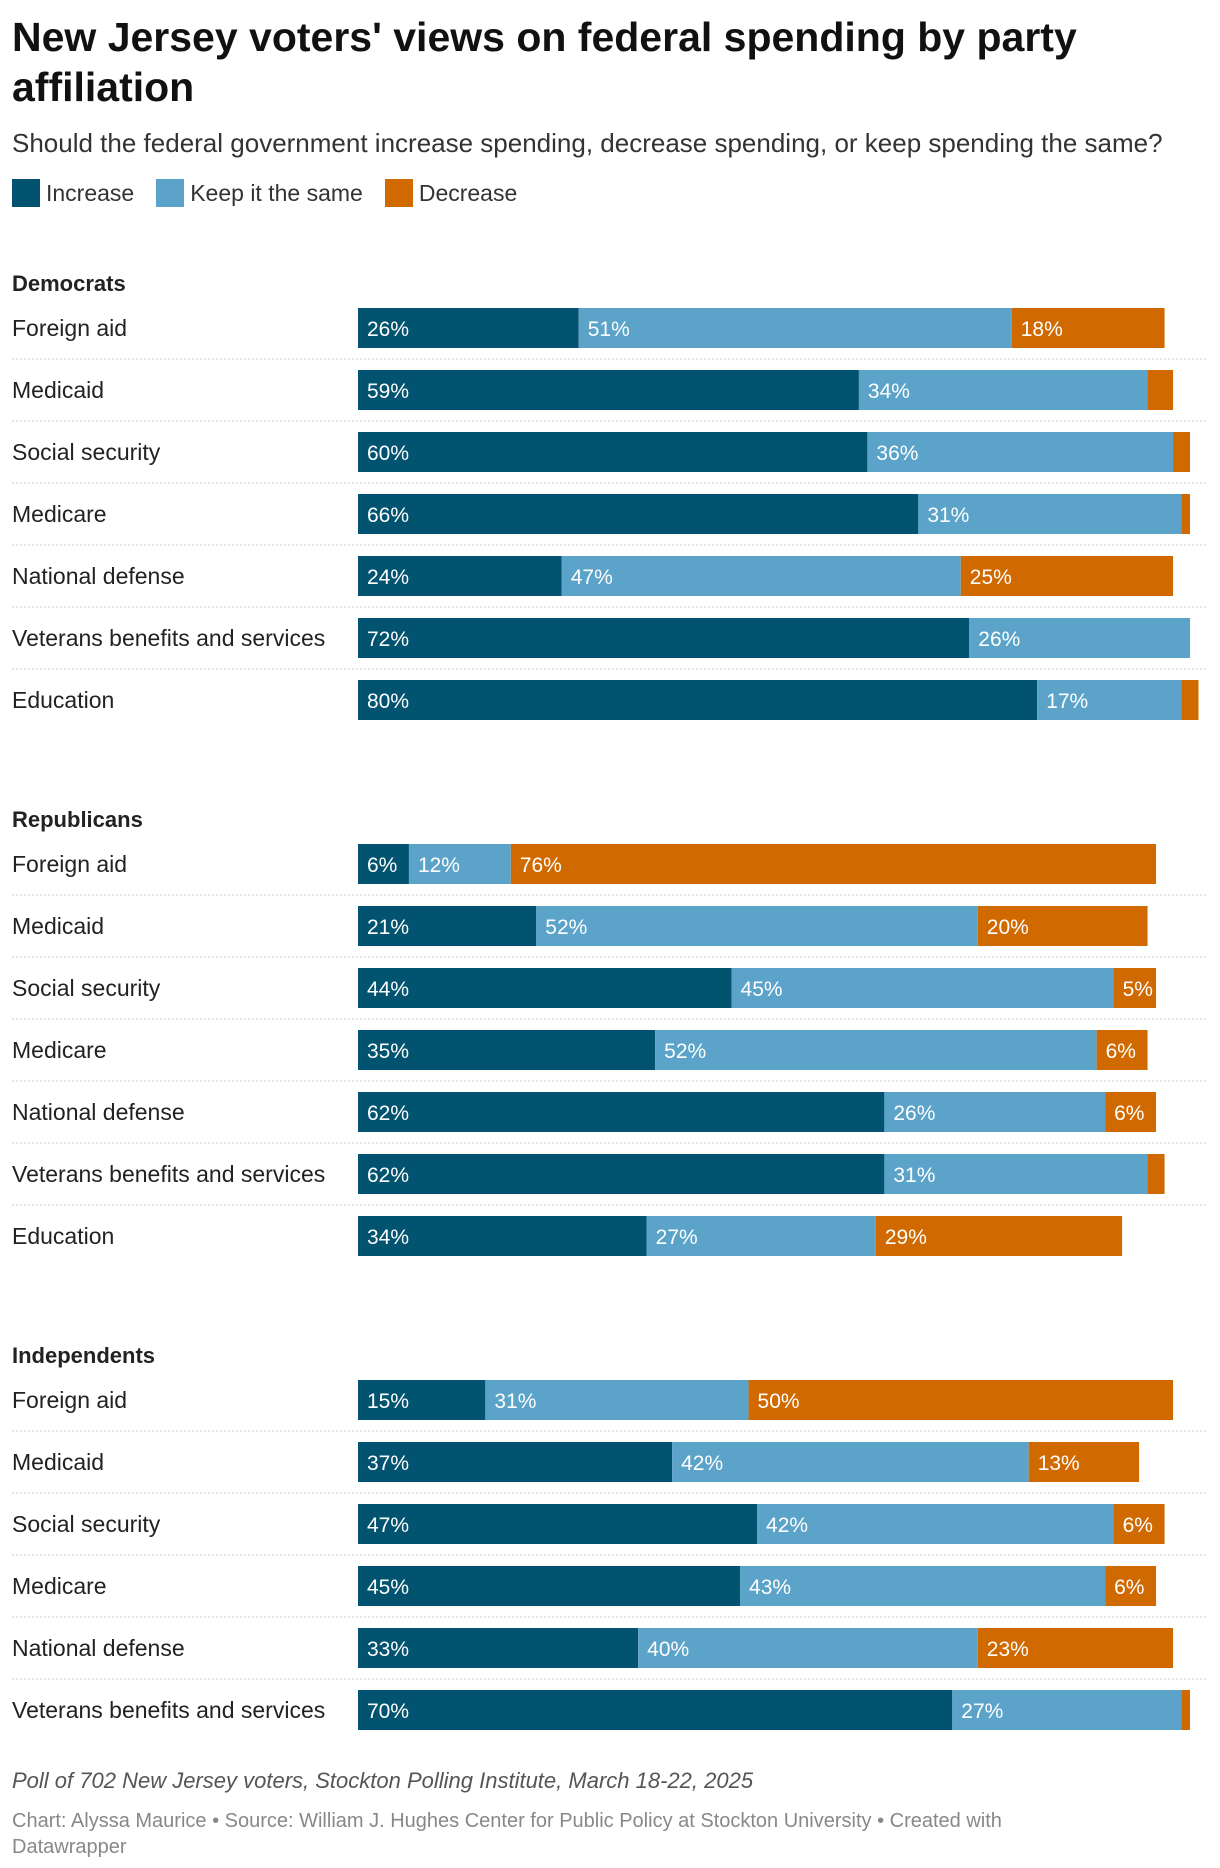 The image size is (1220, 1868). What do you see at coordinates (685, 1051) in the screenshot?
I see `value-label-republicans-medicare-keep-same: 52%` at bounding box center [685, 1051].